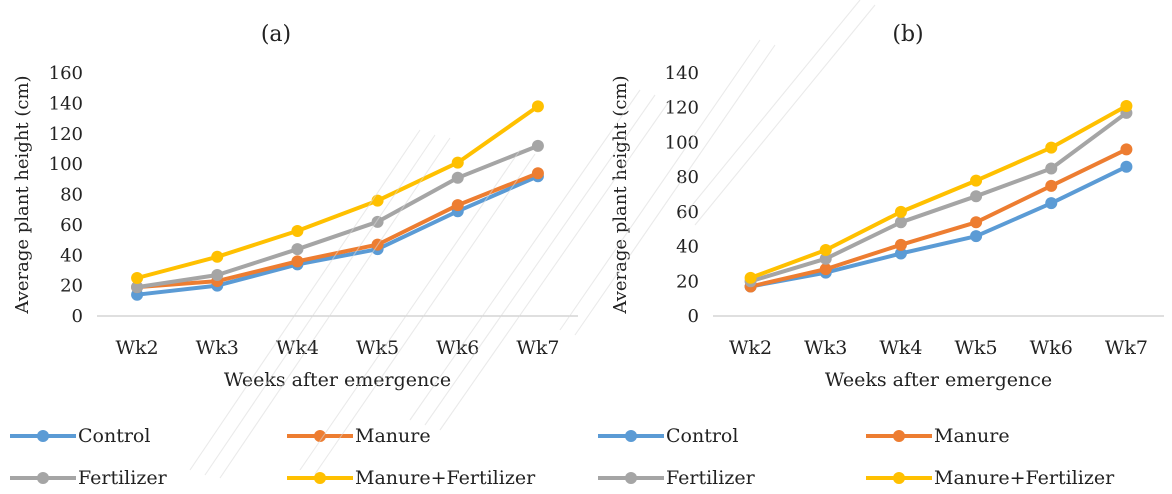  I want to click on chart-1-series-fertilizer, so click(938, 197).